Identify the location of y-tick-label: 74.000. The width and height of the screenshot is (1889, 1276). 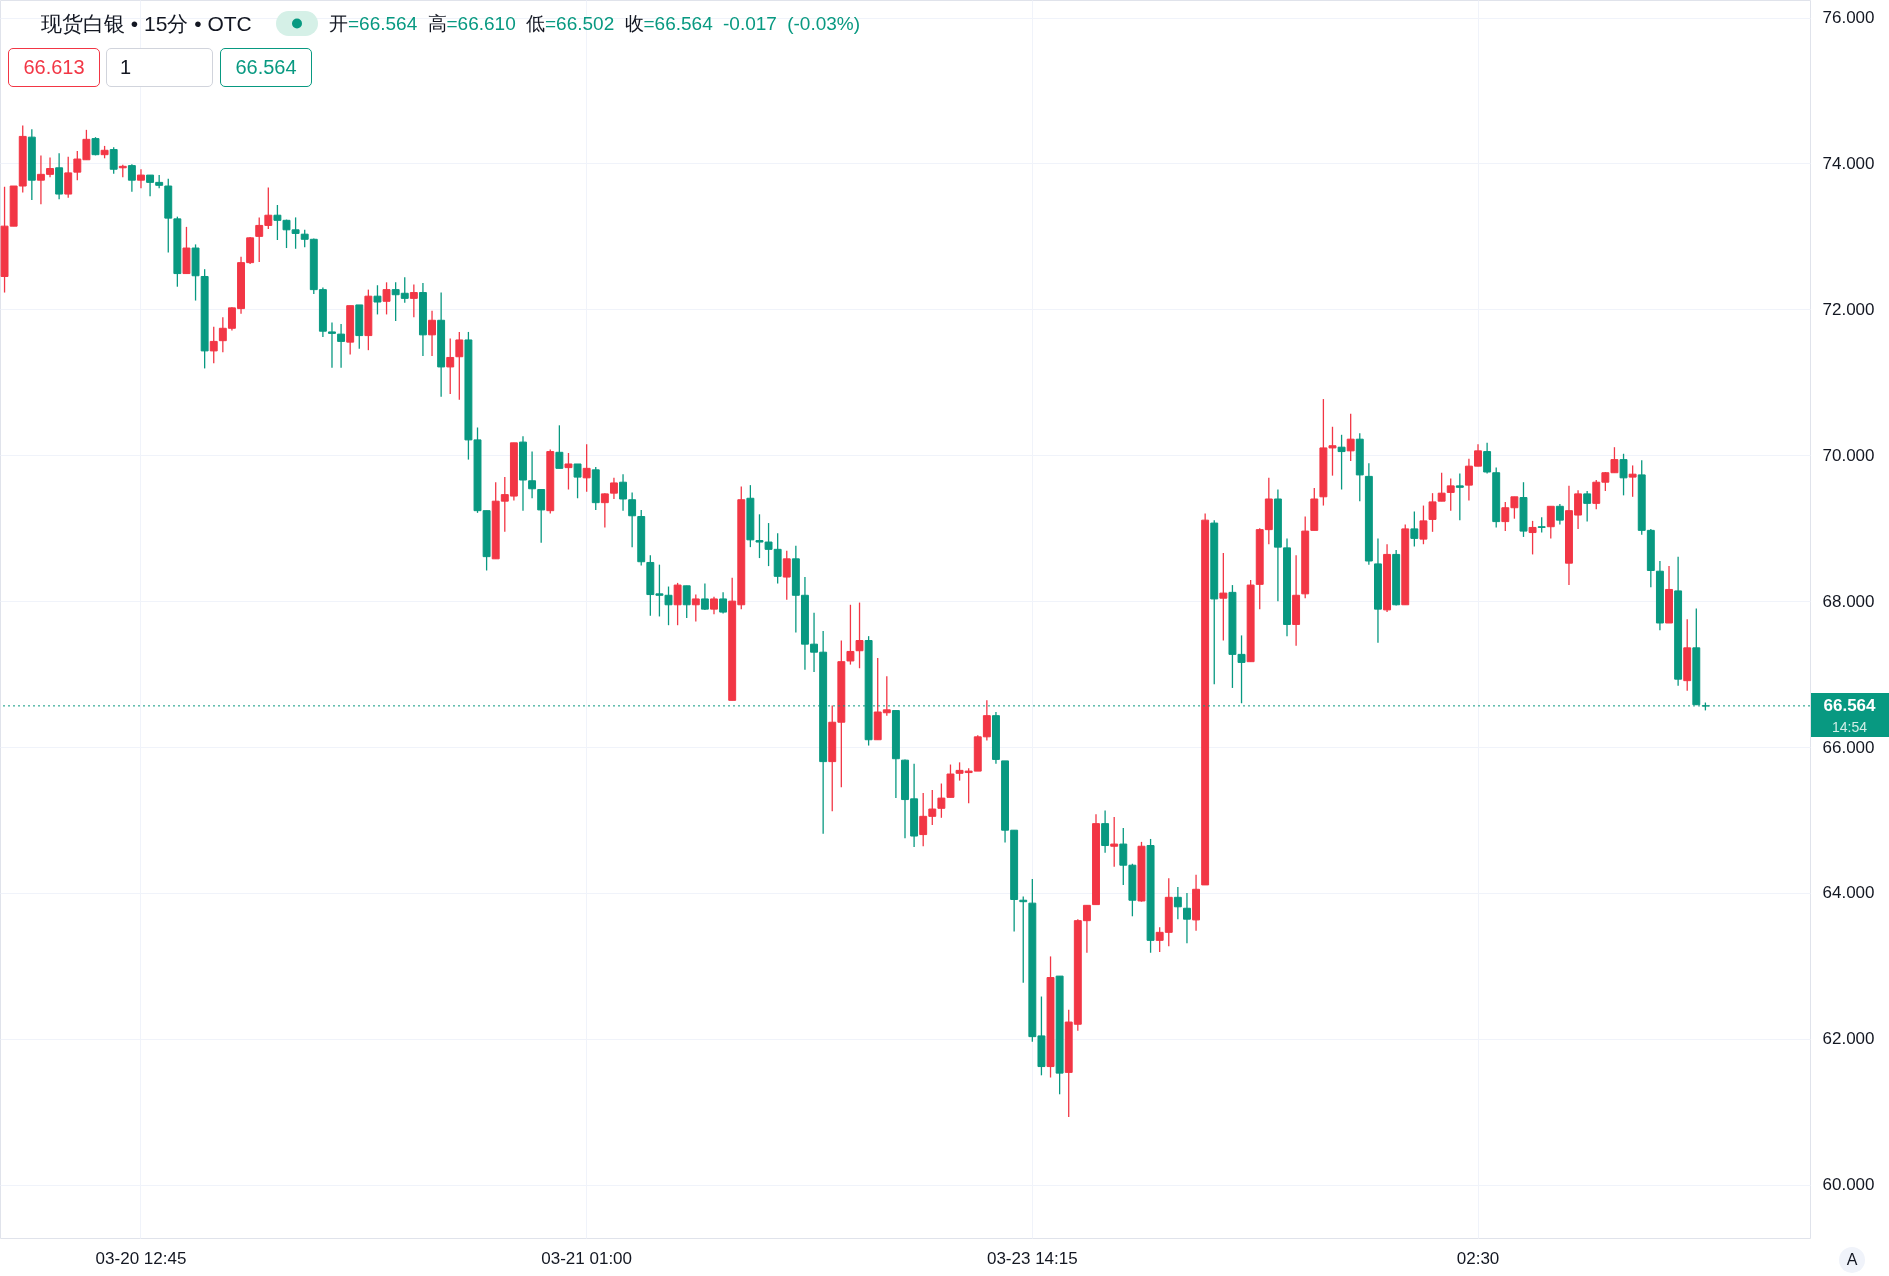
(1848, 163).